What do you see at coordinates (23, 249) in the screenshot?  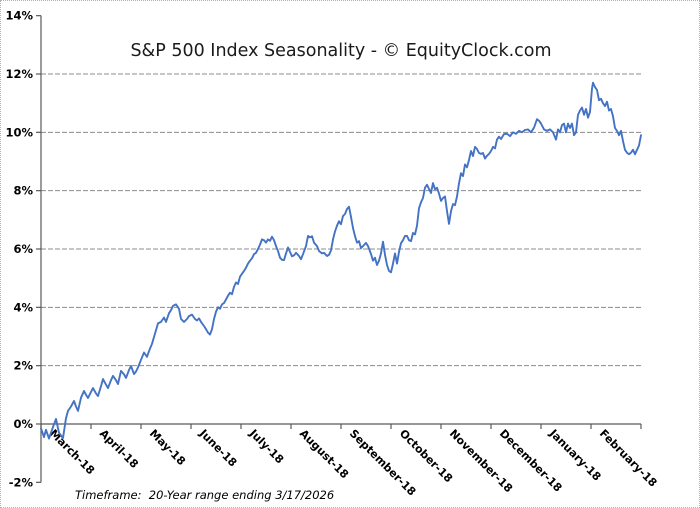 I see `y-tick-label: 6%` at bounding box center [23, 249].